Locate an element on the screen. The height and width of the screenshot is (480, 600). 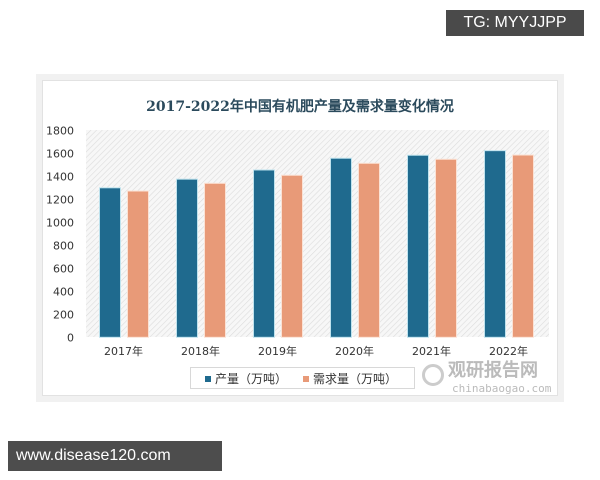
y-tick-label: 400 is located at coordinates (63, 291).